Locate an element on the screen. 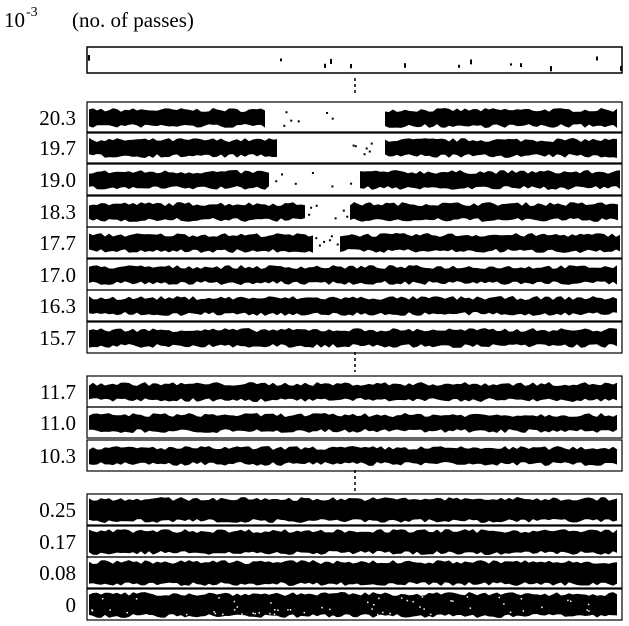 Image resolution: width=629 pixels, height=626 pixels. scale-exponent: -3 is located at coordinates (32, 12).